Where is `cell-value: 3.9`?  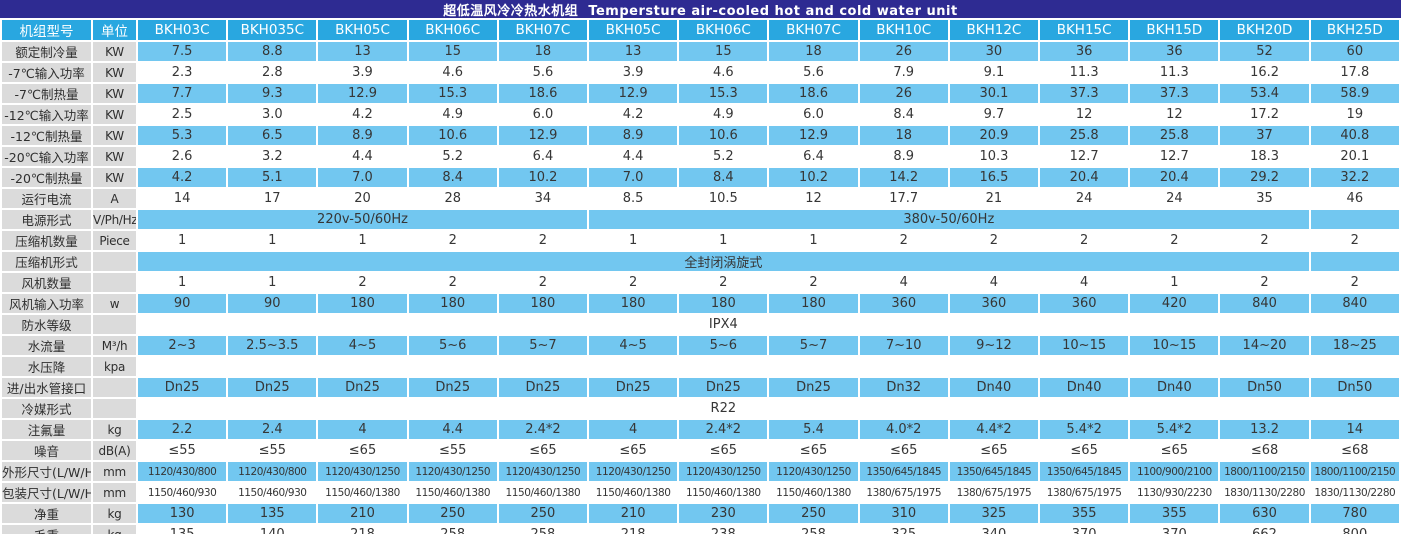 cell-value: 3.9 is located at coordinates (362, 72).